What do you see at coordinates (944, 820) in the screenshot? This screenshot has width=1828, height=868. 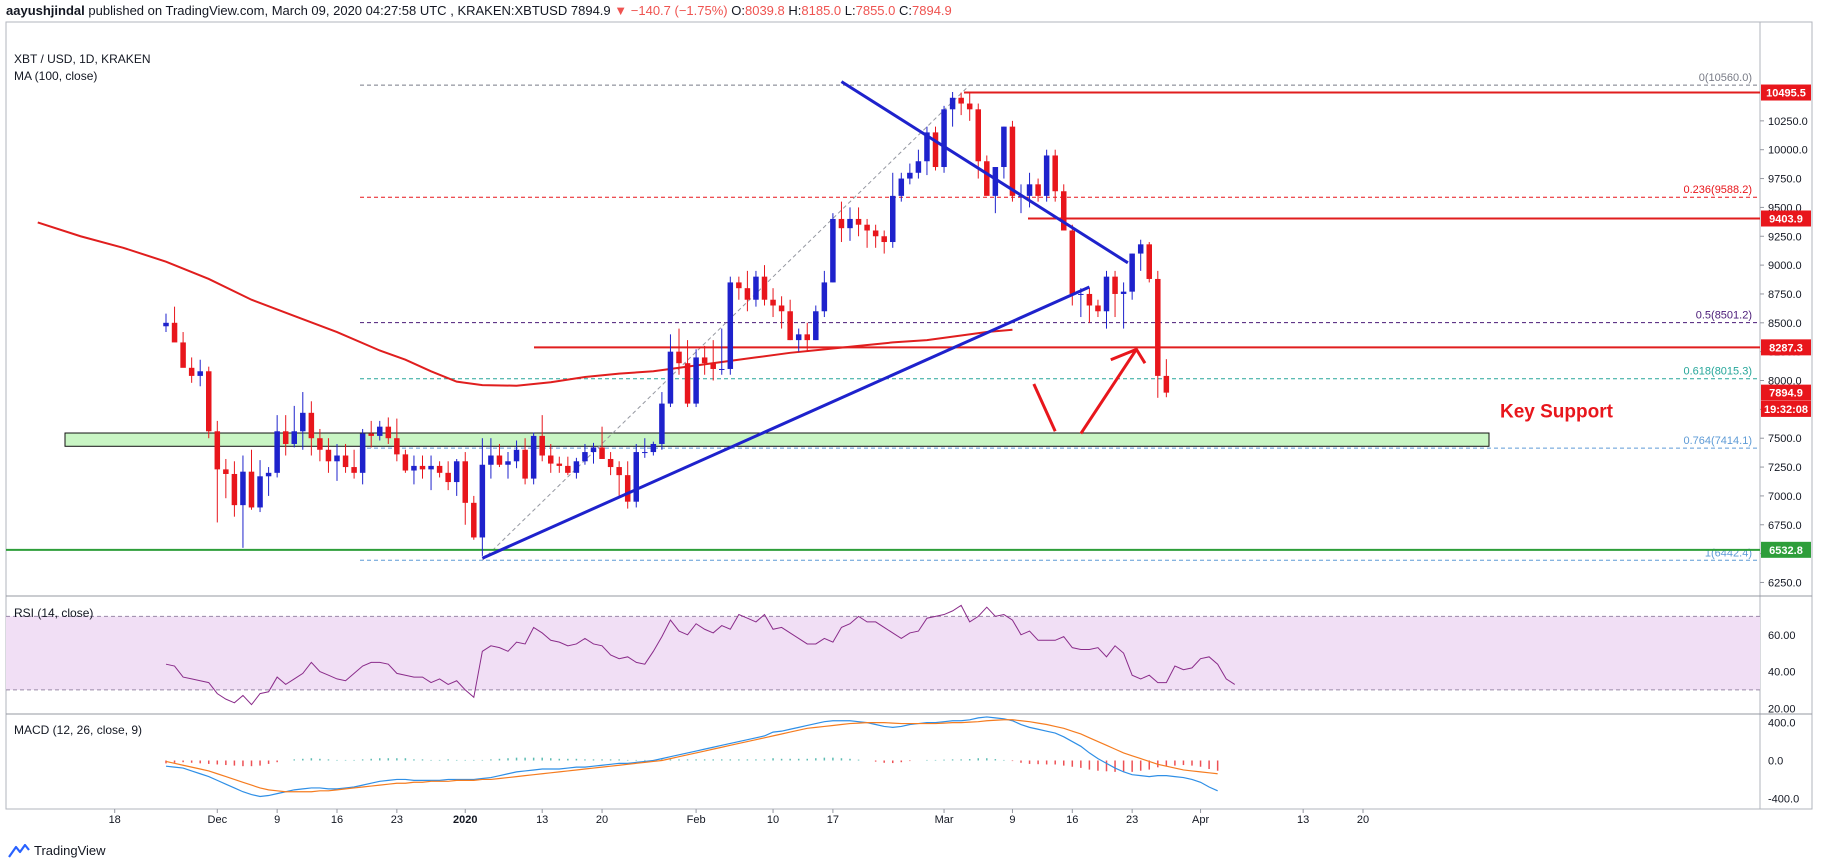 I see `x-tick-label: Mar` at bounding box center [944, 820].